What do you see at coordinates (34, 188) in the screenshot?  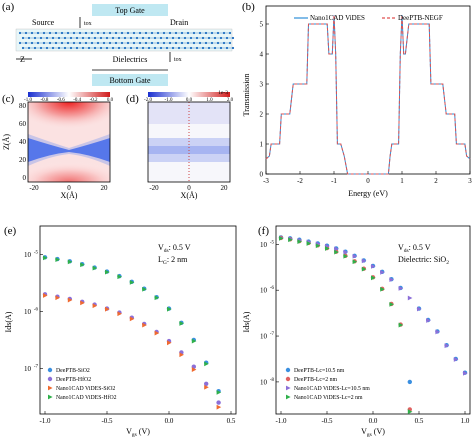 I see `x-tick-label-c: -20` at bounding box center [34, 188].